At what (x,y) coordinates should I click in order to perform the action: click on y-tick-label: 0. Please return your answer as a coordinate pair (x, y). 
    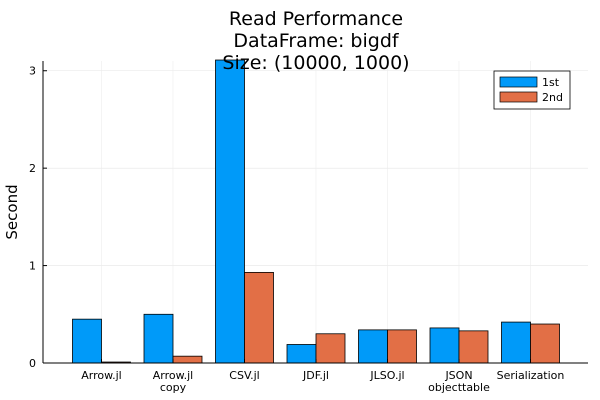
    Looking at the image, I should click on (32, 363).